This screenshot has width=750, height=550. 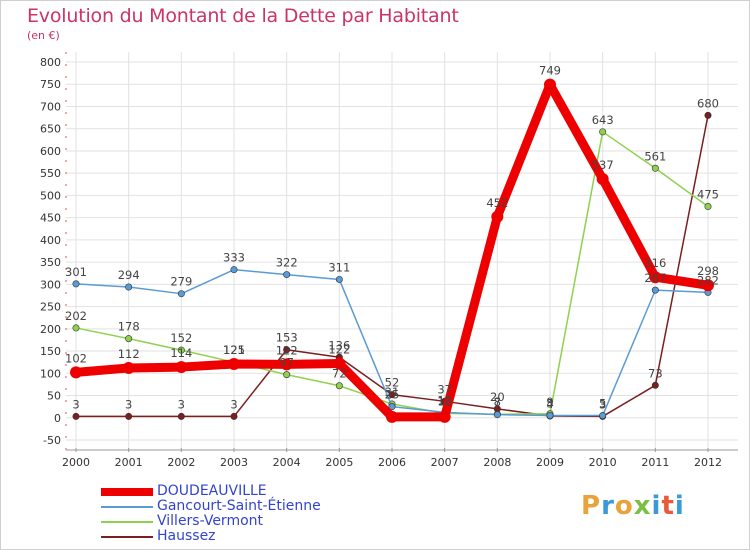 I want to click on x-tick-label: 2001, so click(x=129, y=462).